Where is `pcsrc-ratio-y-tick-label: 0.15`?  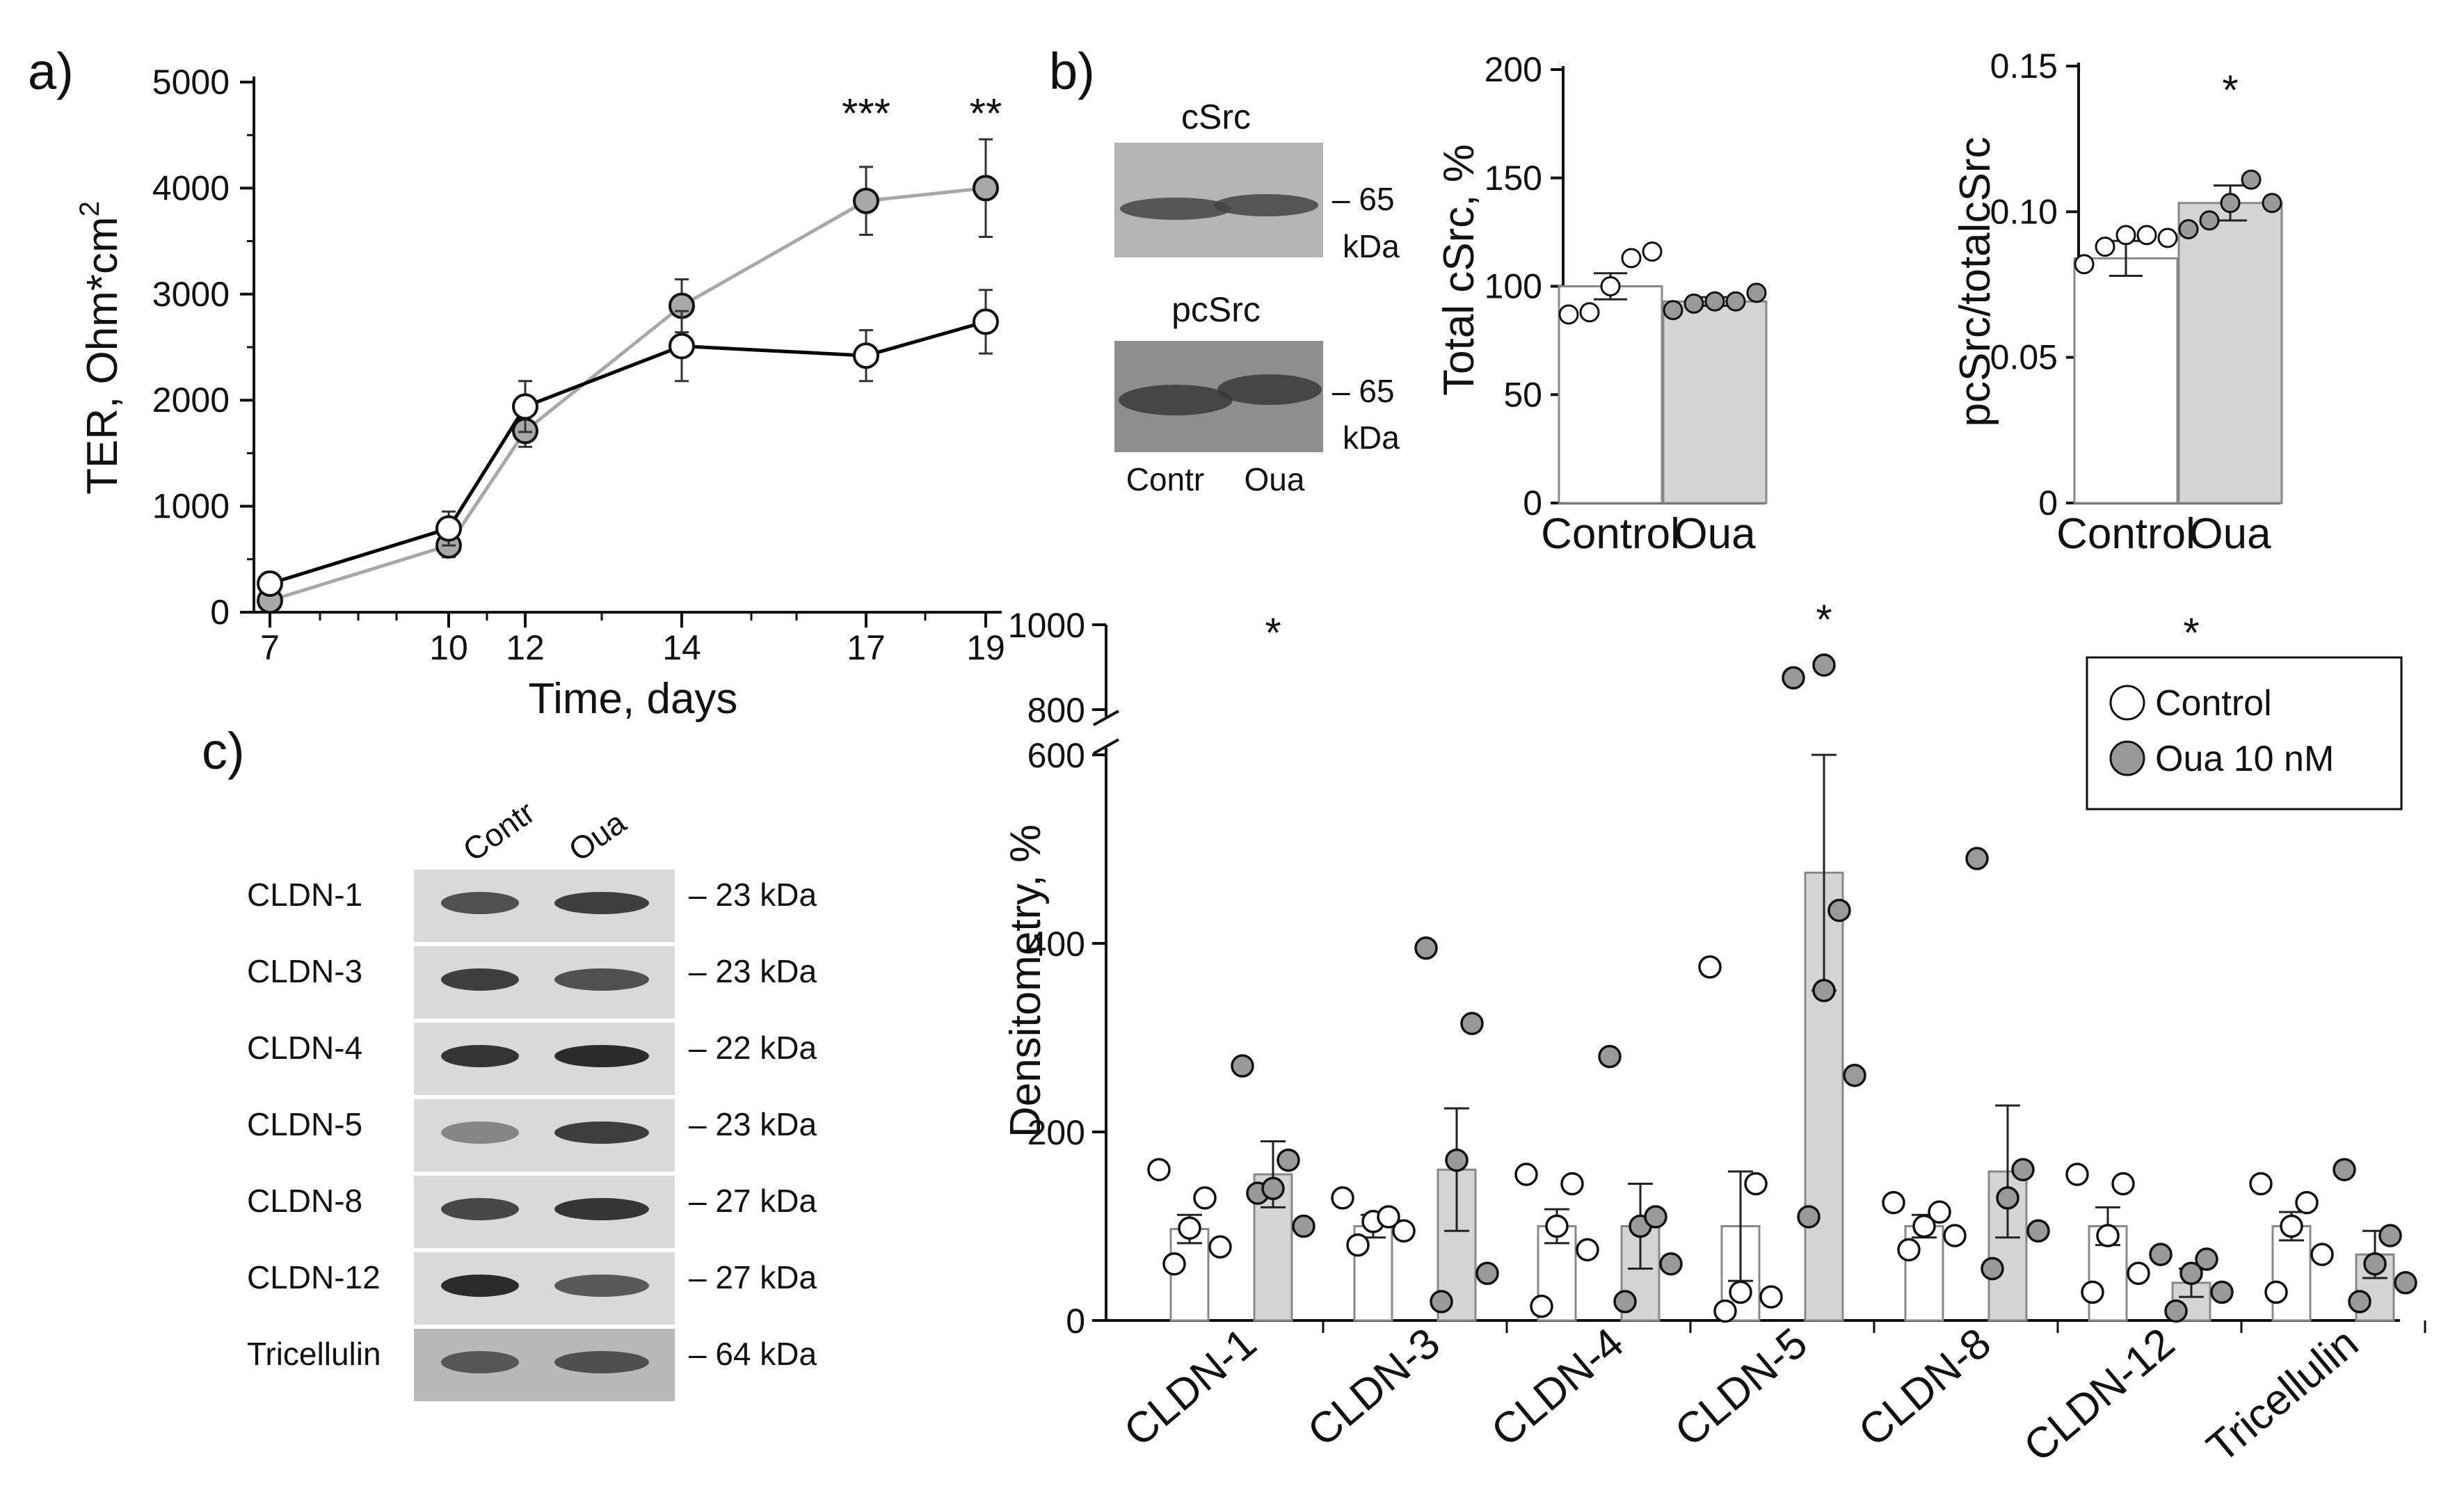 pcsrc-ratio-y-tick-label: 0.15 is located at coordinates (2024, 66).